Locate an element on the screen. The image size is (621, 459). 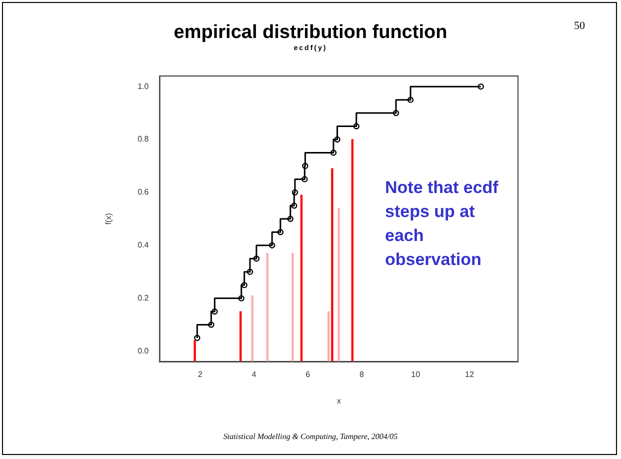
y-tick-label: 0.4 is located at coordinates (144, 245).